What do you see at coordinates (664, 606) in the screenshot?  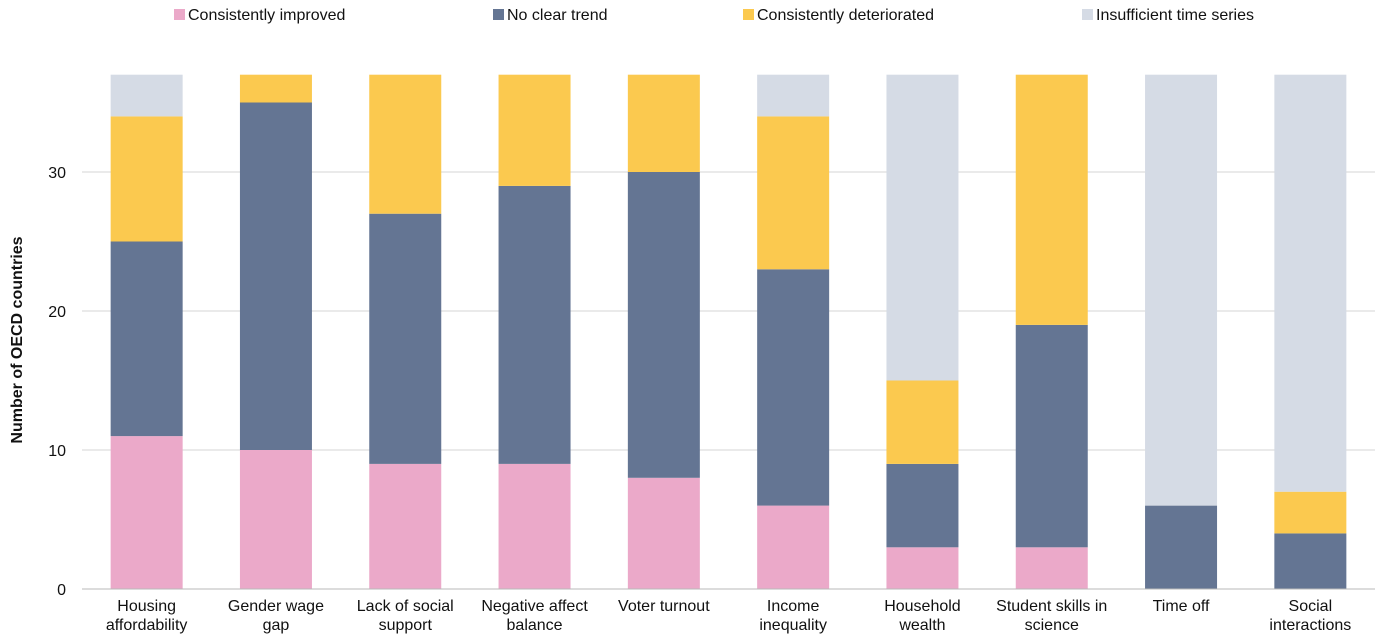 I see `x-category-label: Voter turnout` at bounding box center [664, 606].